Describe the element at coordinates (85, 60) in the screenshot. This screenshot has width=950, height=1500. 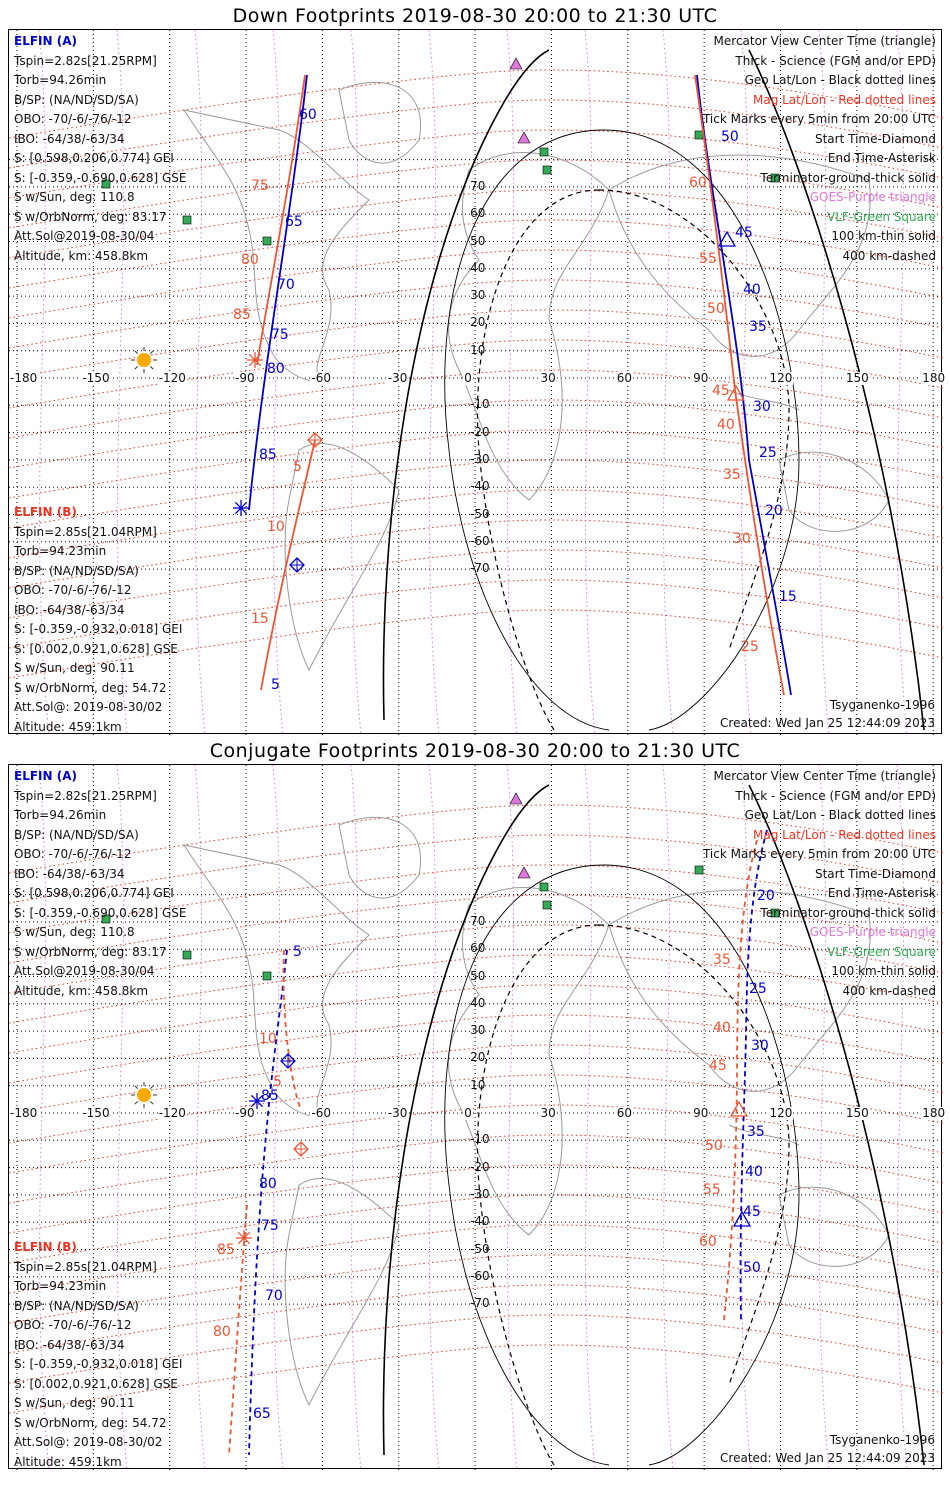
I see `elfin-a-info-line: Tspin=2.82s[21.25RPM]` at that location.